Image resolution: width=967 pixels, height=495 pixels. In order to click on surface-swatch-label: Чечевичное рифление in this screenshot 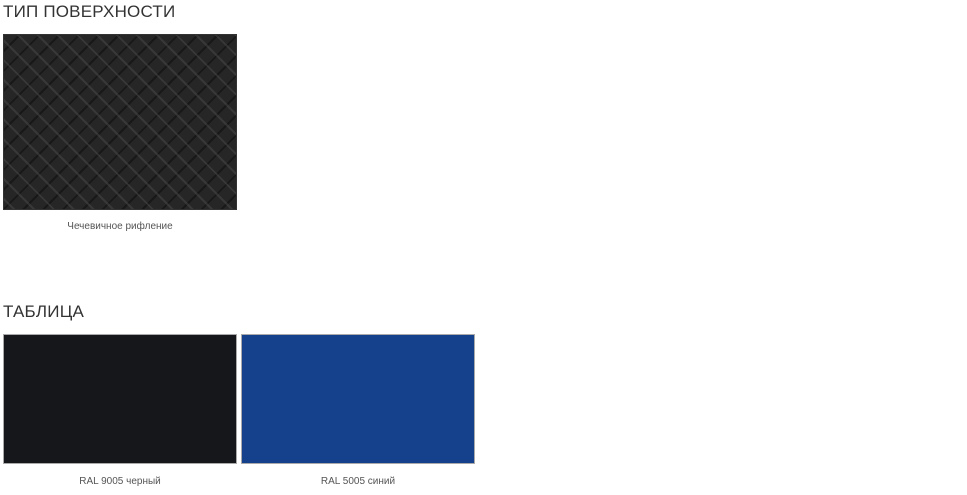, I will do `click(120, 226)`.